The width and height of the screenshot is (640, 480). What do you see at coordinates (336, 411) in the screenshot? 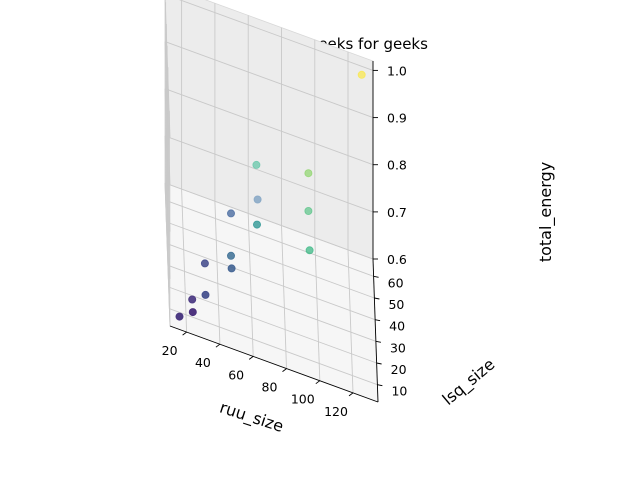
I see `x-tick-label: 120` at bounding box center [336, 411].